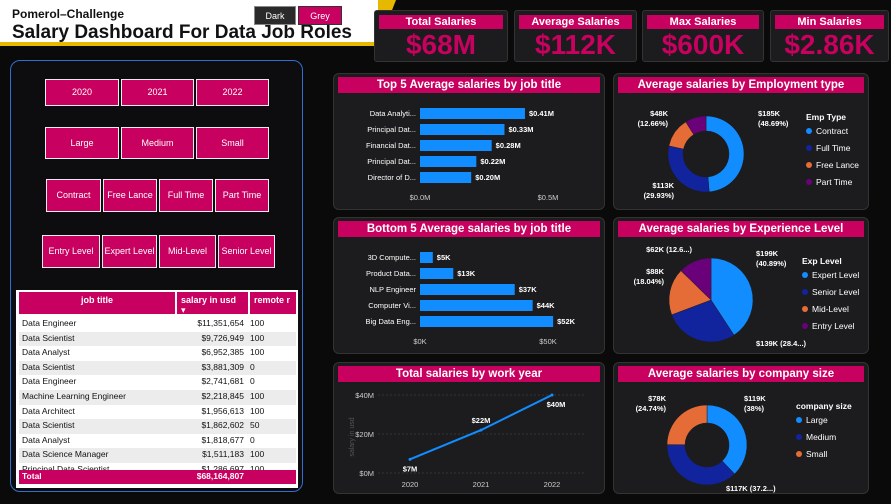  What do you see at coordinates (751, 488) in the screenshot?
I see `slice-label-line: $117K (37.2...)` at bounding box center [751, 488].